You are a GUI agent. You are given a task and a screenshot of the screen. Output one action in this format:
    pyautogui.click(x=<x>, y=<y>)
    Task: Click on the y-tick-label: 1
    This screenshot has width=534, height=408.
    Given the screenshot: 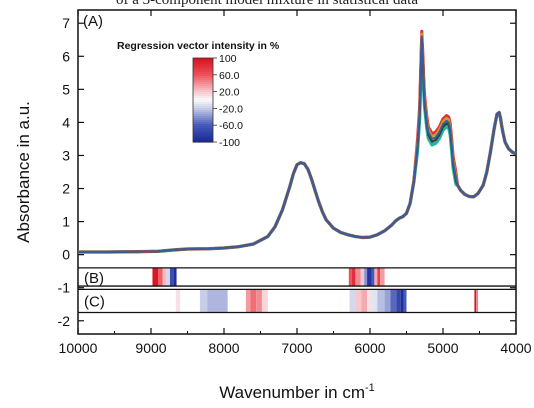 What is the action you would take?
    pyautogui.click(x=66, y=222)
    